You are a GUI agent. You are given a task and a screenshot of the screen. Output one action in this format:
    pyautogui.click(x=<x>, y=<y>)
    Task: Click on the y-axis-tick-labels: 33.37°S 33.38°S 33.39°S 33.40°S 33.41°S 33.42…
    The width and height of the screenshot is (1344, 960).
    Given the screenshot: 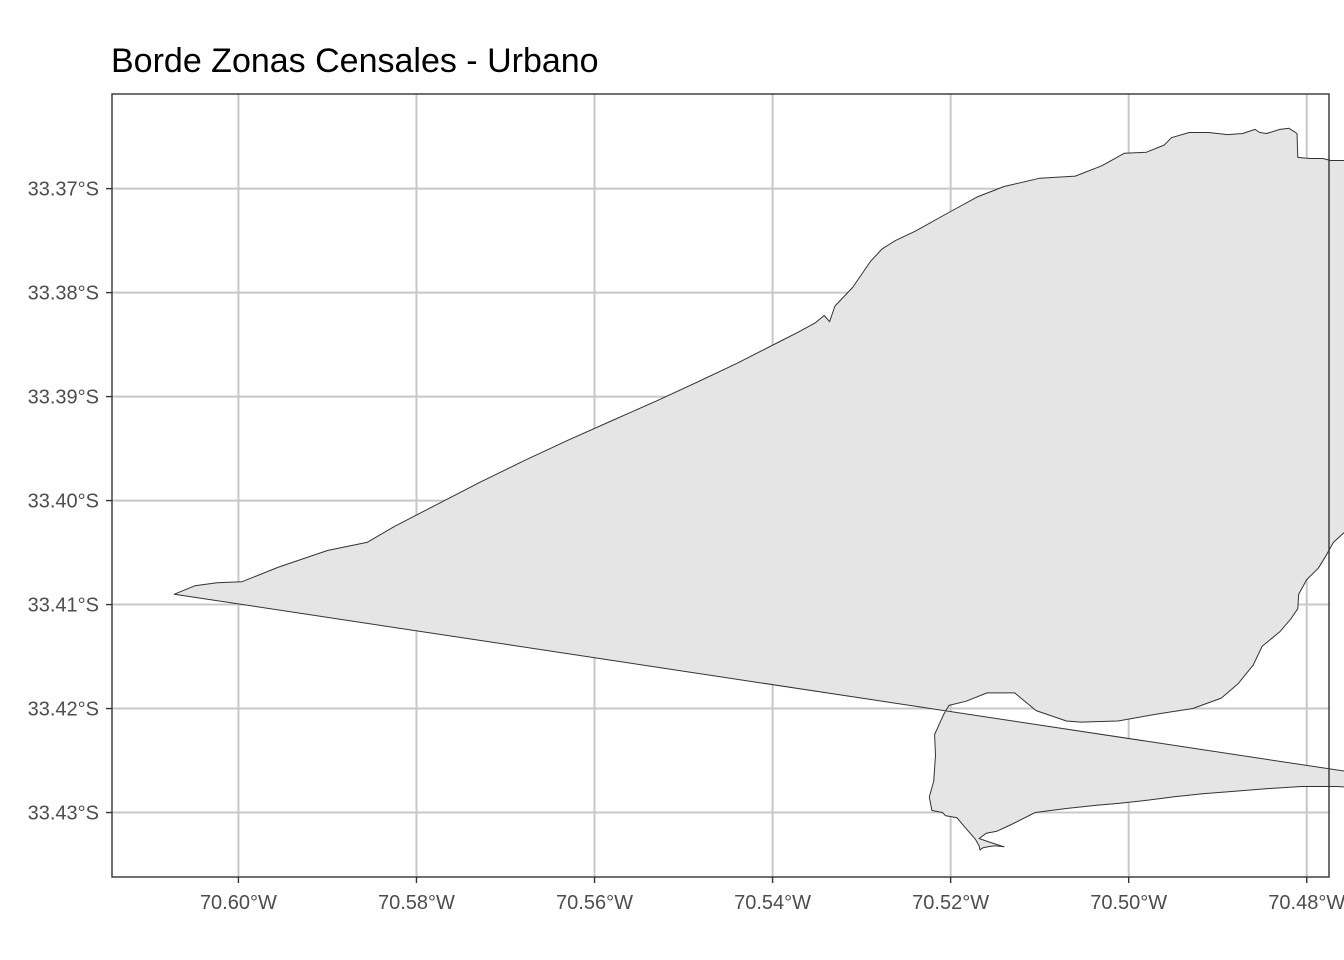 What is the action you would take?
    pyautogui.click(x=63, y=502)
    